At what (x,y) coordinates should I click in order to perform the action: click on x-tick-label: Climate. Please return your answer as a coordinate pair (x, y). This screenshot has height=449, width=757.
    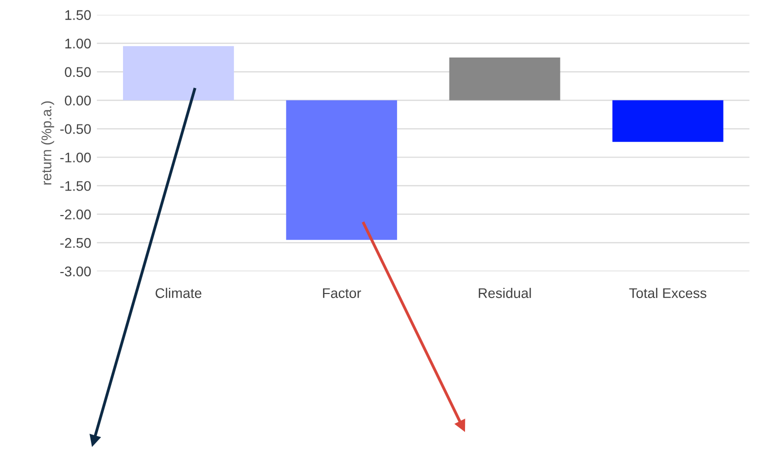
    Looking at the image, I should click on (179, 293).